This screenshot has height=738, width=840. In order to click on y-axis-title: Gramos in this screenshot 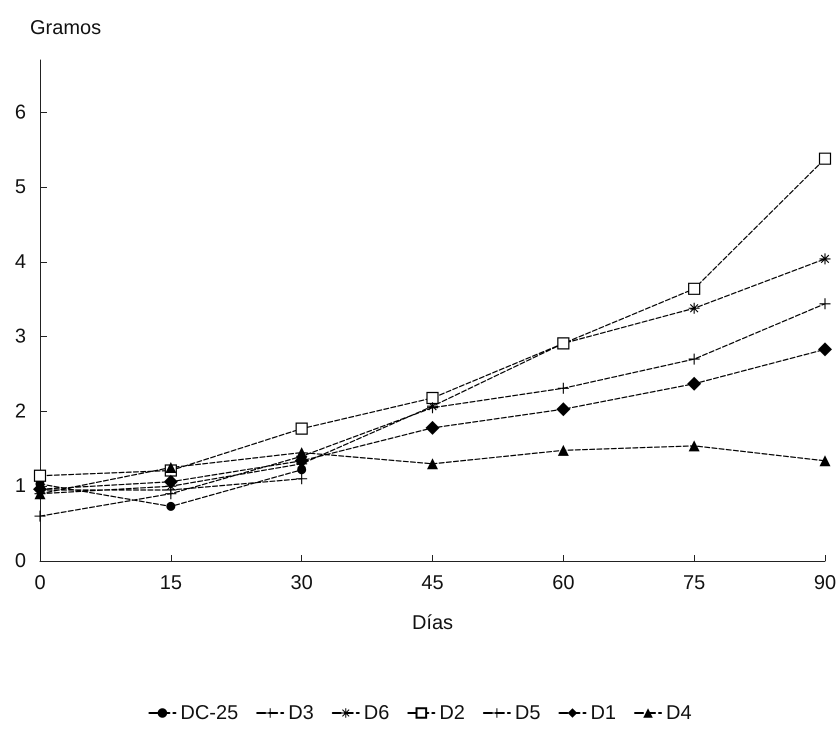, I will do `click(66, 28)`.